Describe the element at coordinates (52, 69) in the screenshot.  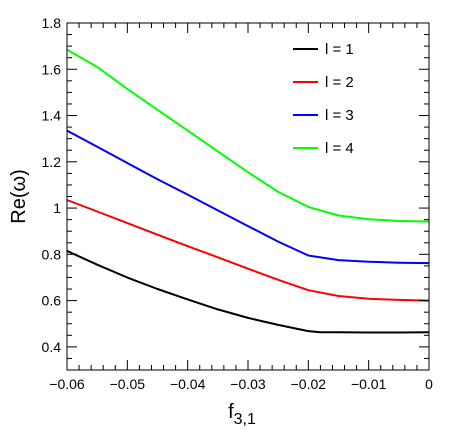
I see `y-tick-label: 1.6` at that location.